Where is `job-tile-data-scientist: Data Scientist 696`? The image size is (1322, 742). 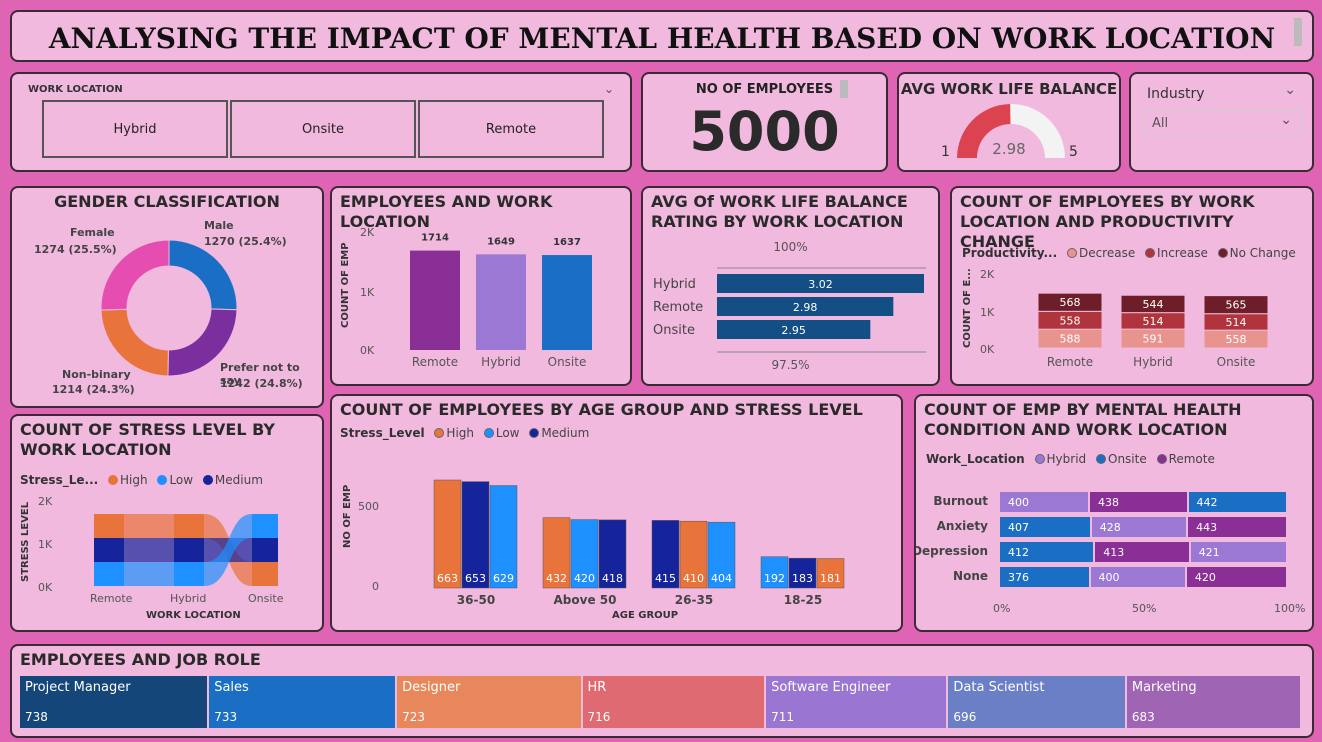
job-tile-data-scientist: Data Scientist 696 is located at coordinates (1036, 702).